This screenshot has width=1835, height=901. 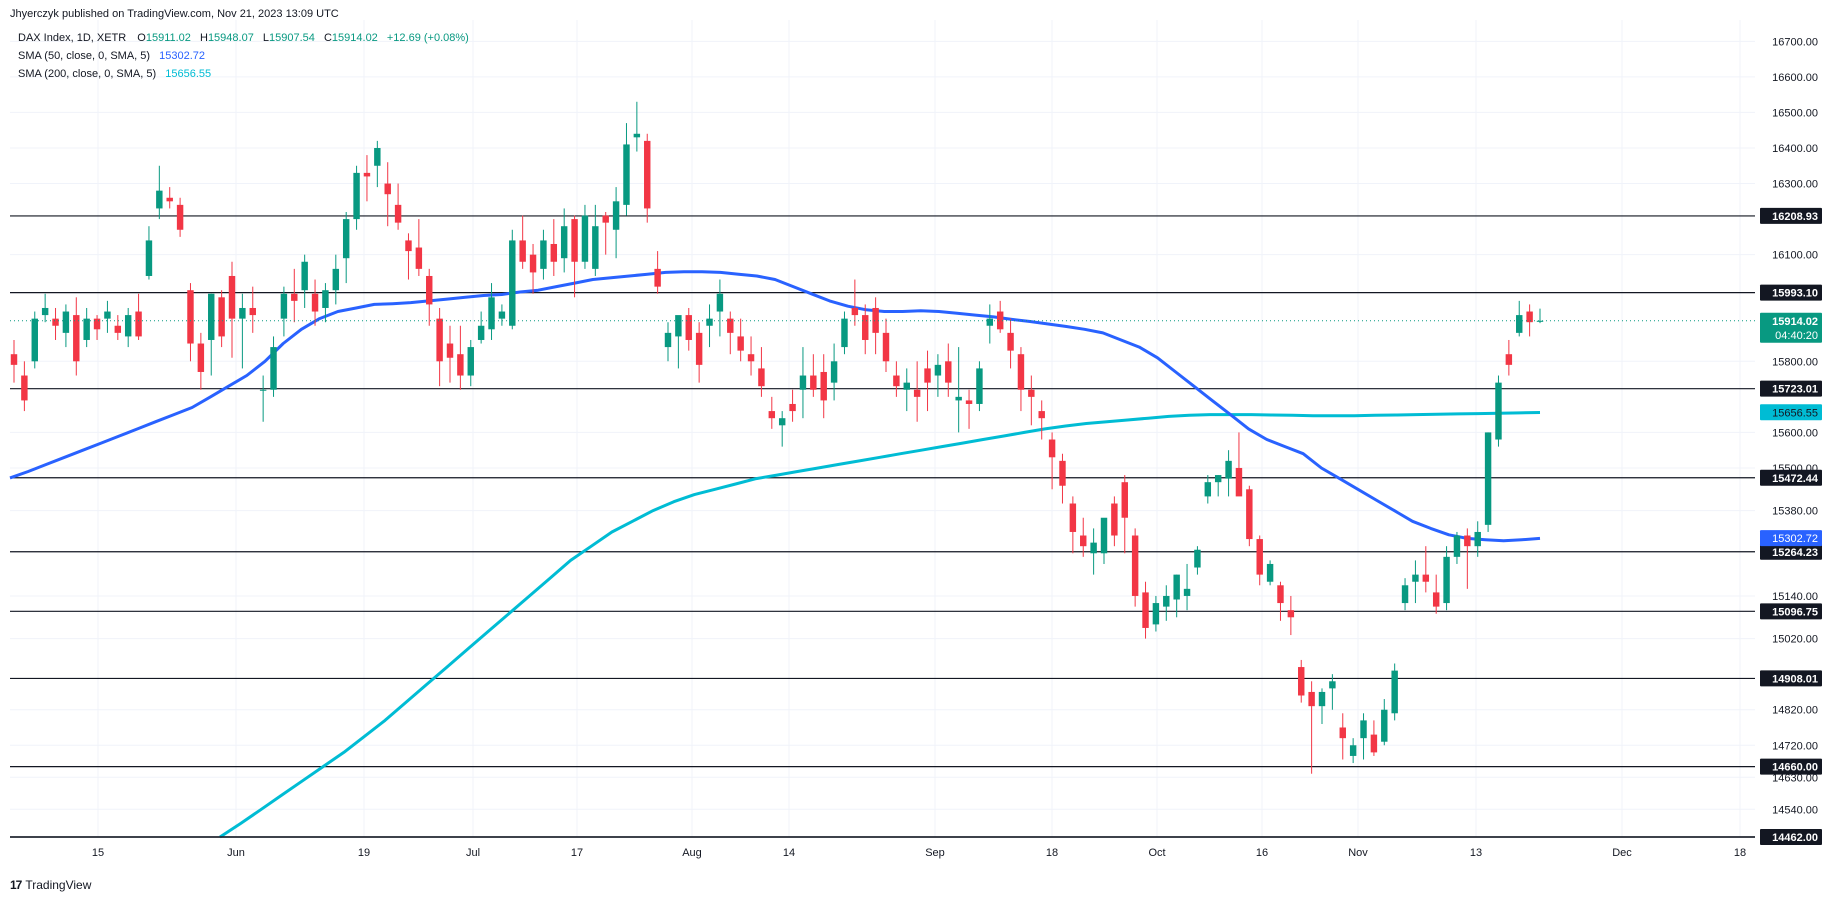 I want to click on sma50-tag, so click(x=1791, y=538).